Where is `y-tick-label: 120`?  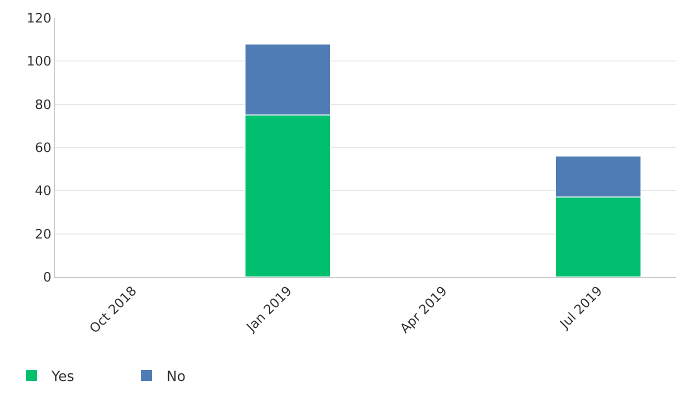 y-tick-label: 120 is located at coordinates (39, 19).